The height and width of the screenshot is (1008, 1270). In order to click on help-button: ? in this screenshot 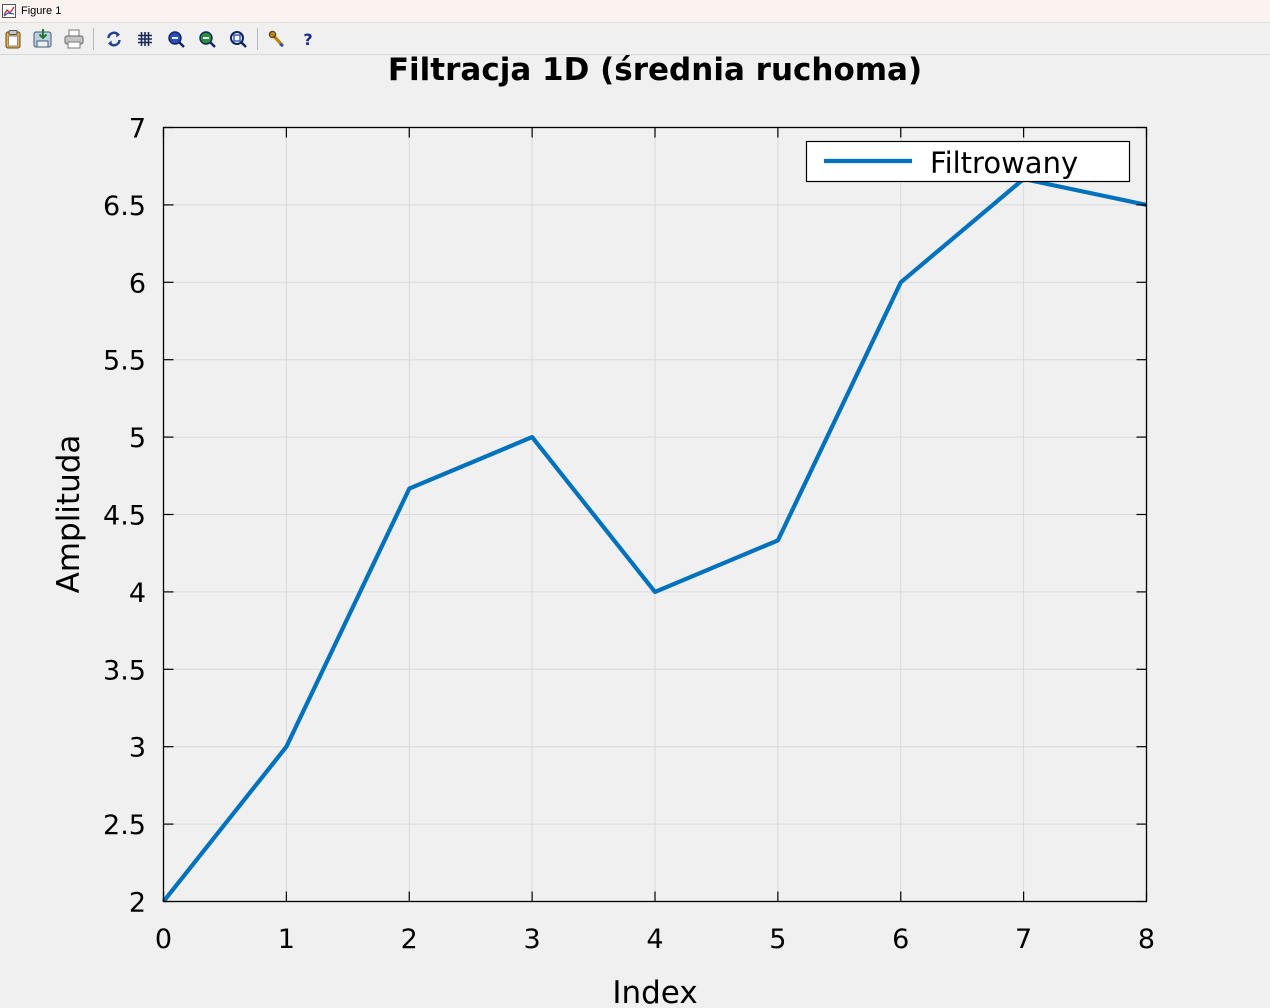, I will do `click(308, 39)`.